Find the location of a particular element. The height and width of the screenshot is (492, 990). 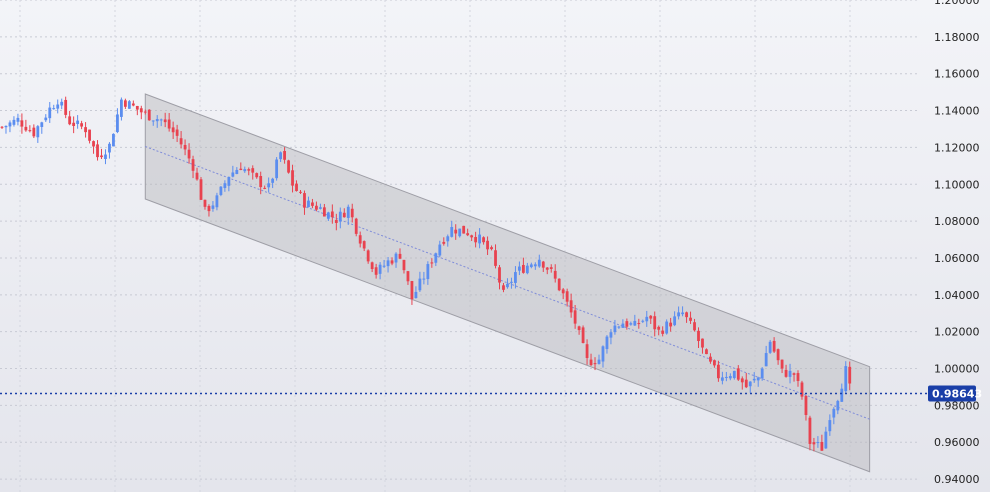

y-tick-label: 1.04000 is located at coordinates (957, 295).